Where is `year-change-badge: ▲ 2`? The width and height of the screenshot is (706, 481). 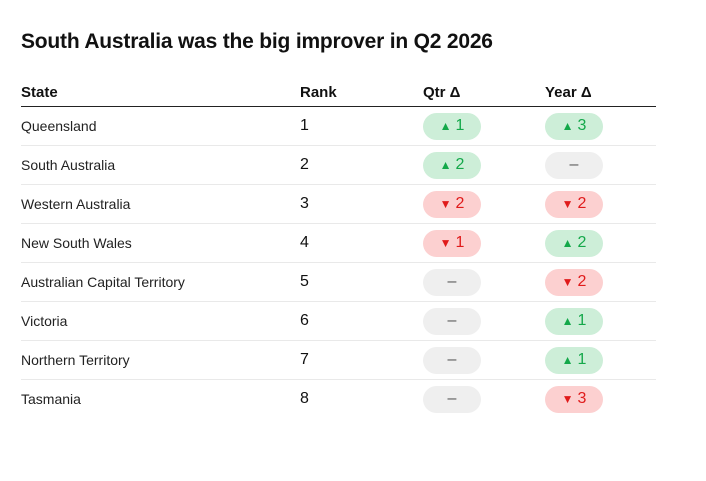 year-change-badge: ▲ 2 is located at coordinates (574, 243).